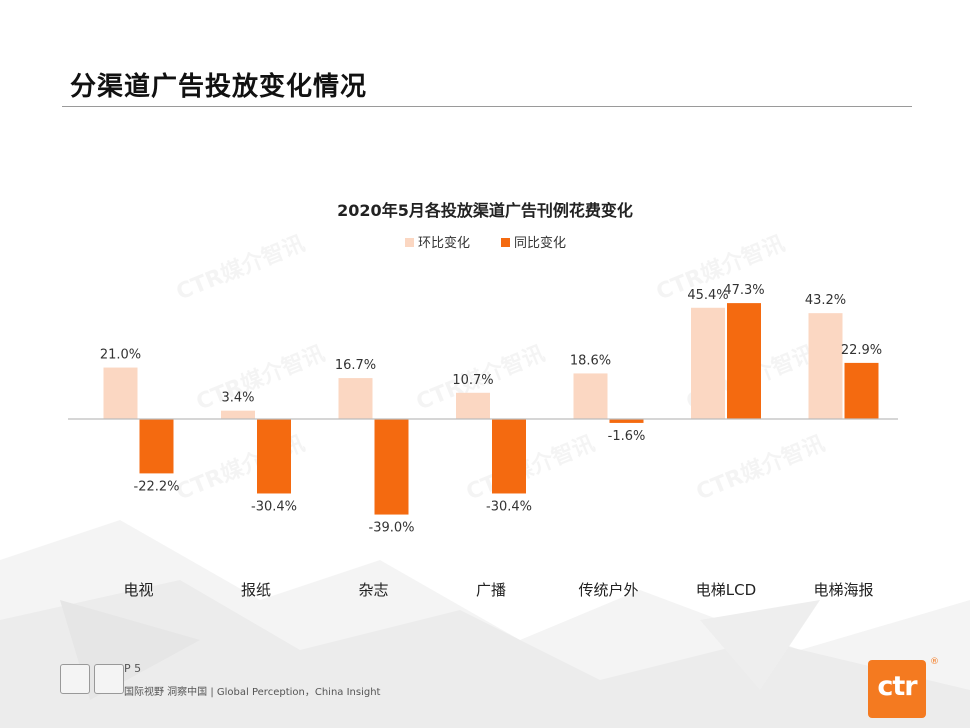  What do you see at coordinates (409, 242) in the screenshot?
I see `legend-swatch-mom` at bounding box center [409, 242].